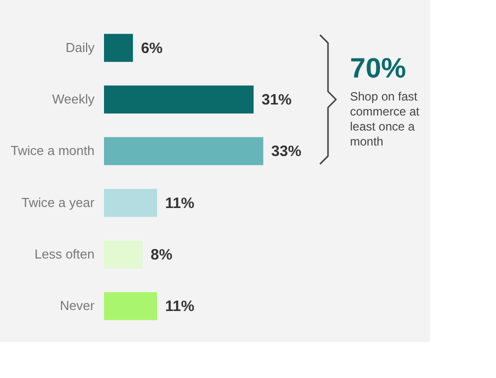 The image size is (496, 378). I want to click on data-label: 8%, so click(161, 255).